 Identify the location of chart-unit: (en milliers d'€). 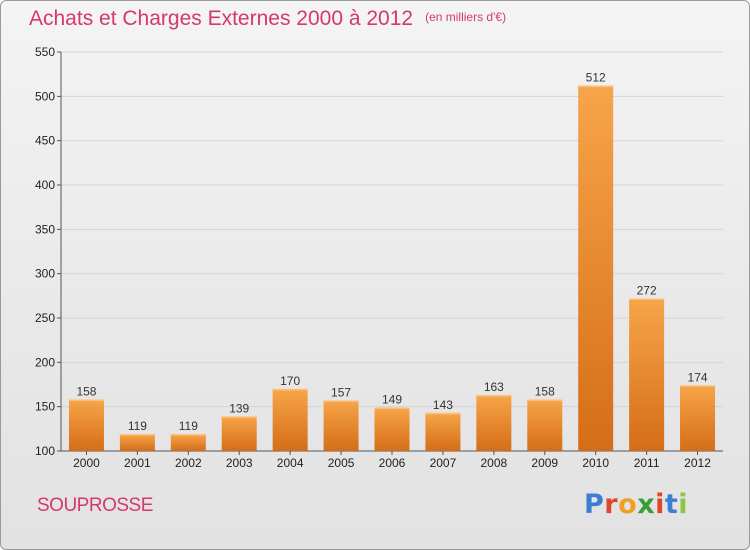
(466, 17).